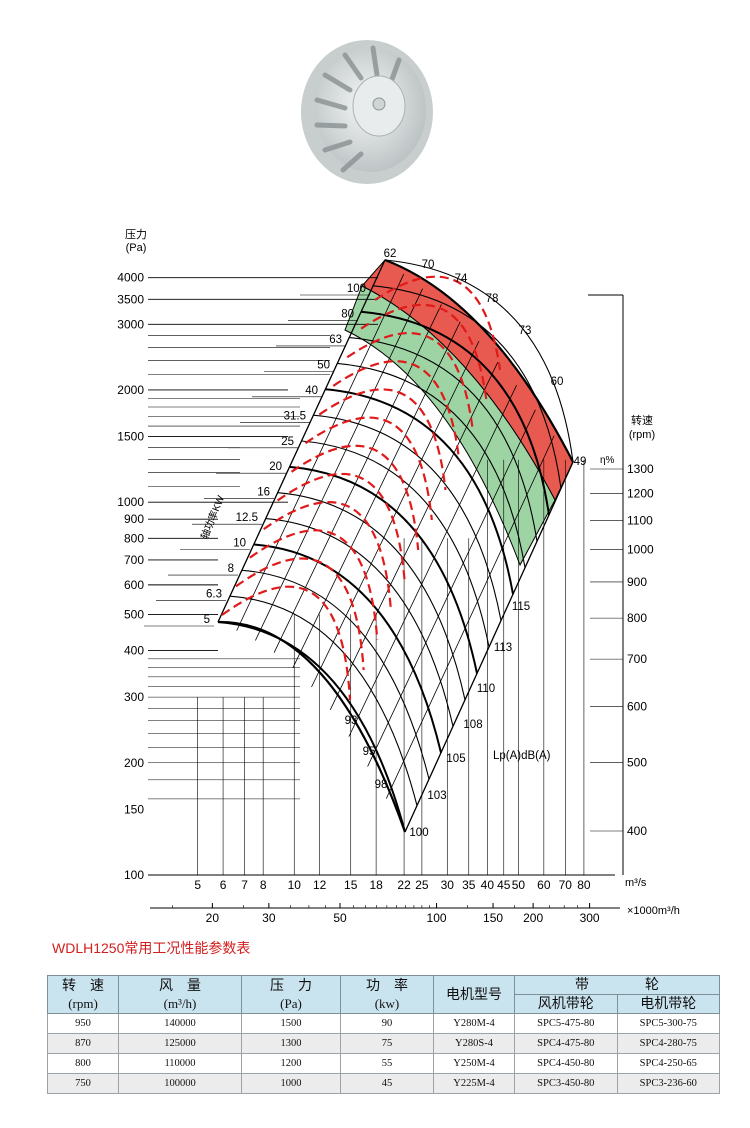  What do you see at coordinates (295, 416) in the screenshot?
I see `power-tick-label: 31.5` at bounding box center [295, 416].